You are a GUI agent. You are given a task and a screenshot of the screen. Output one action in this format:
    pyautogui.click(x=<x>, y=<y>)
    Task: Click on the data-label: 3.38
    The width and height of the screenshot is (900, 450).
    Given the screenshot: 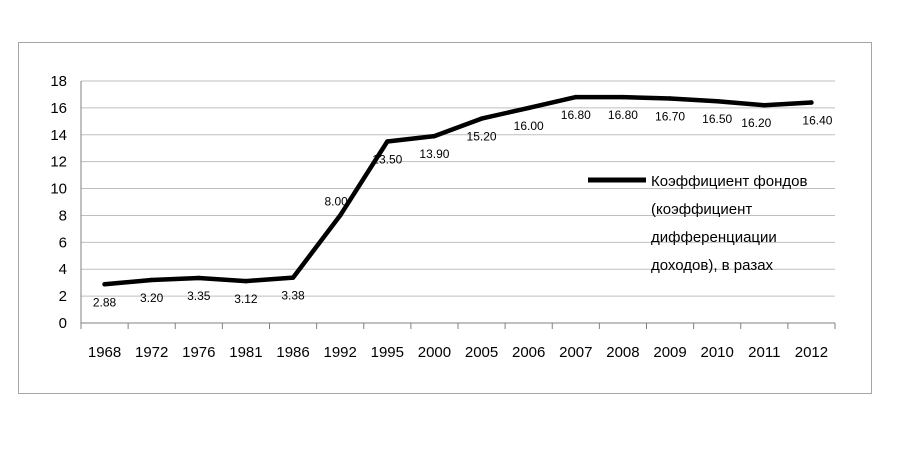 What is the action you would take?
    pyautogui.click(x=293, y=296)
    